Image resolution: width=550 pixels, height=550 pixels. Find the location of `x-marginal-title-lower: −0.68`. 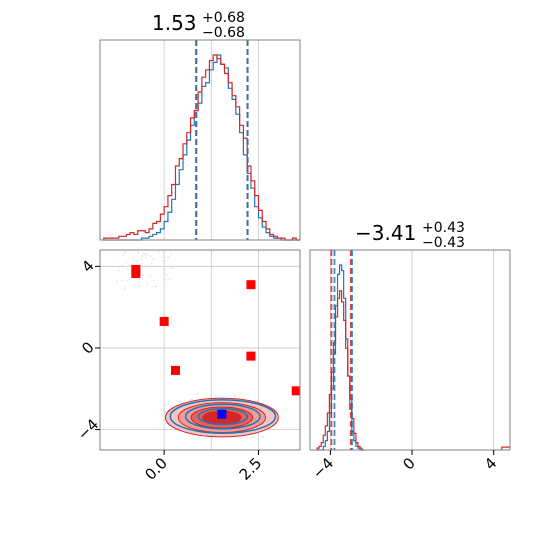

x-marginal-title-lower: −0.68 is located at coordinates (223, 33).